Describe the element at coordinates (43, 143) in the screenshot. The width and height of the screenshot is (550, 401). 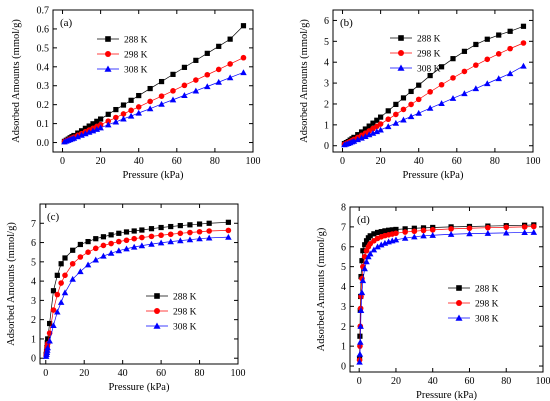
I see `y-tick-label: 0.0` at that location.